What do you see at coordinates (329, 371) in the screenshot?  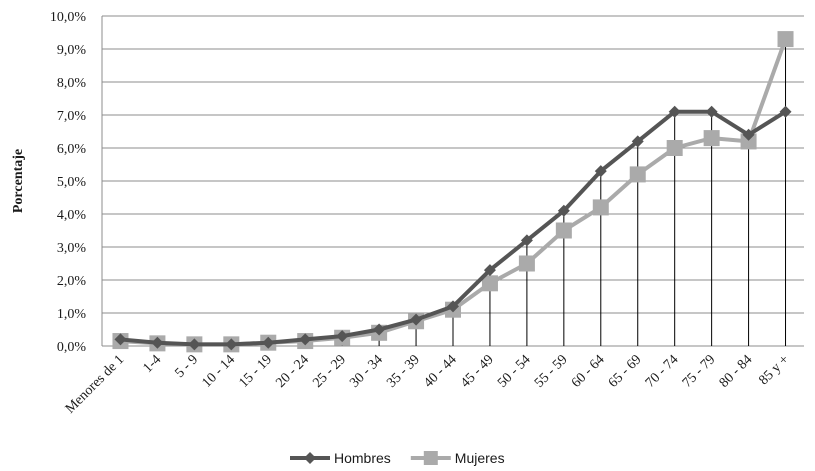 I see `x-tick-label: 25 - 29` at bounding box center [329, 371].